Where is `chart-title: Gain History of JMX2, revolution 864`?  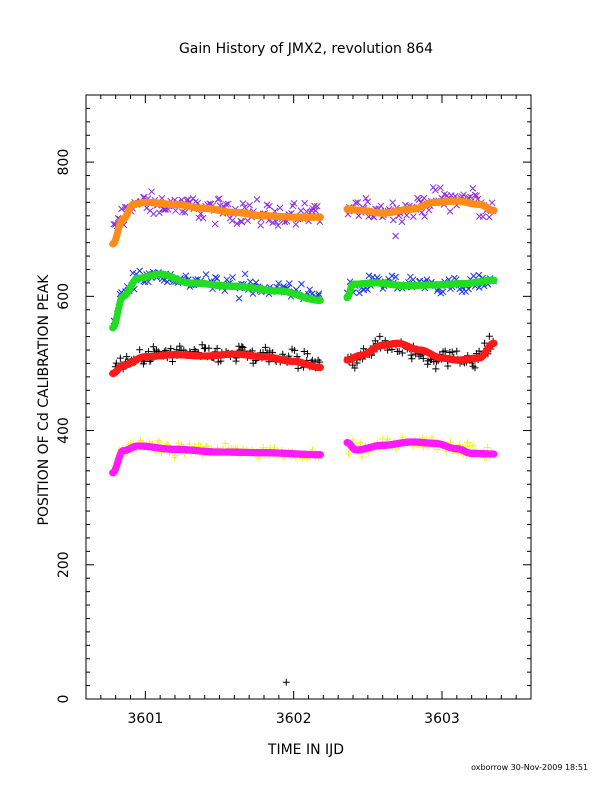 chart-title: Gain History of JMX2, revolution 864 is located at coordinates (306, 49).